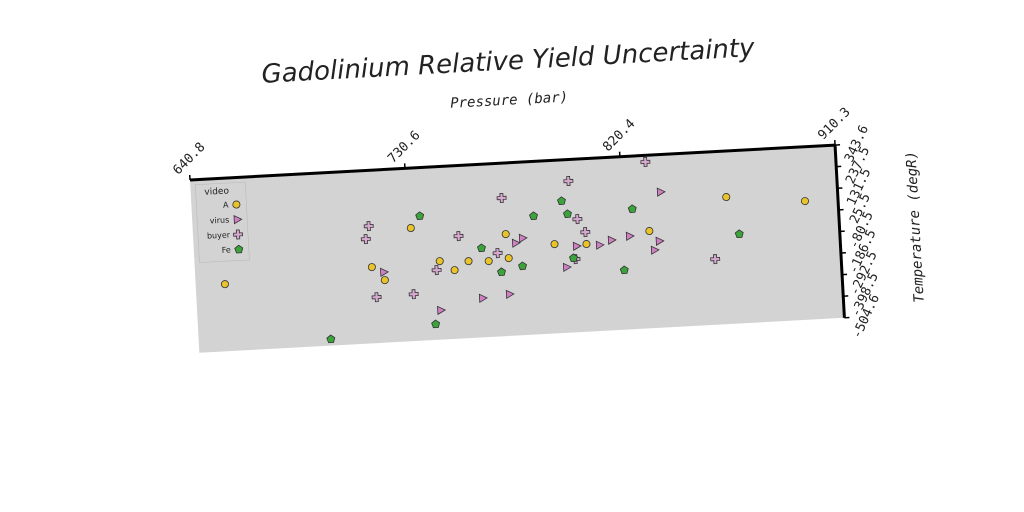  Describe the element at coordinates (512, 162) in the screenshot. I see `top-spine` at that location.